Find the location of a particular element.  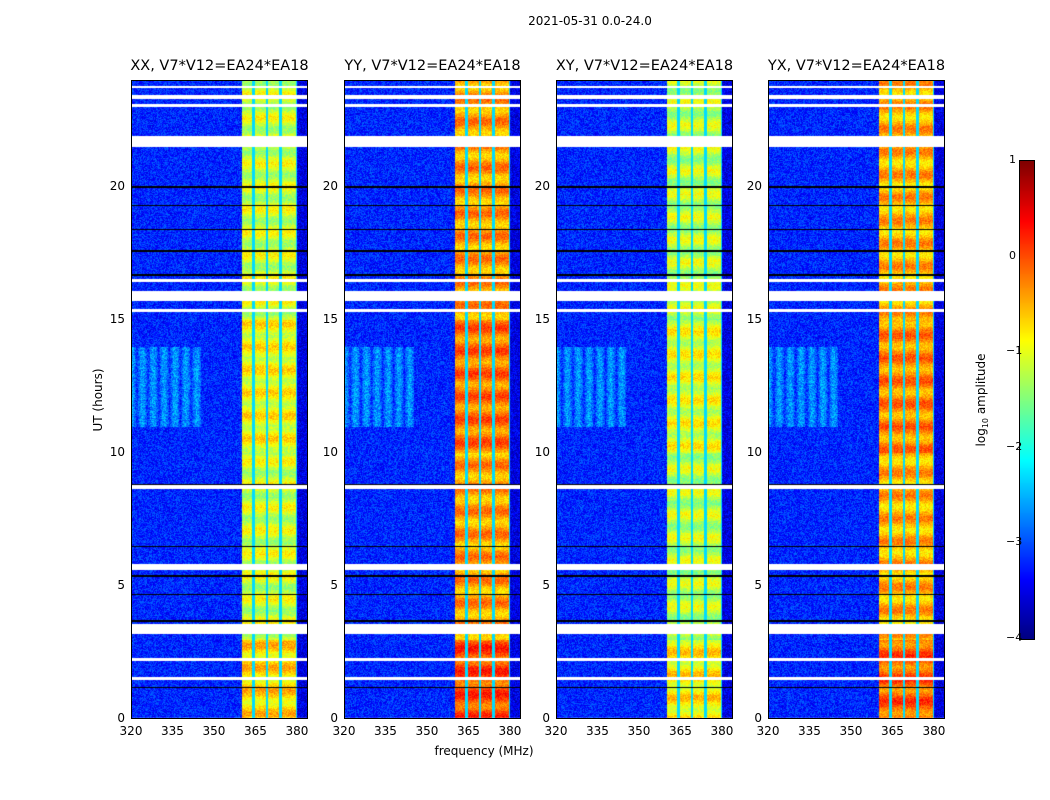

colorbar-tick-label: −4 is located at coordinates (1014, 637).